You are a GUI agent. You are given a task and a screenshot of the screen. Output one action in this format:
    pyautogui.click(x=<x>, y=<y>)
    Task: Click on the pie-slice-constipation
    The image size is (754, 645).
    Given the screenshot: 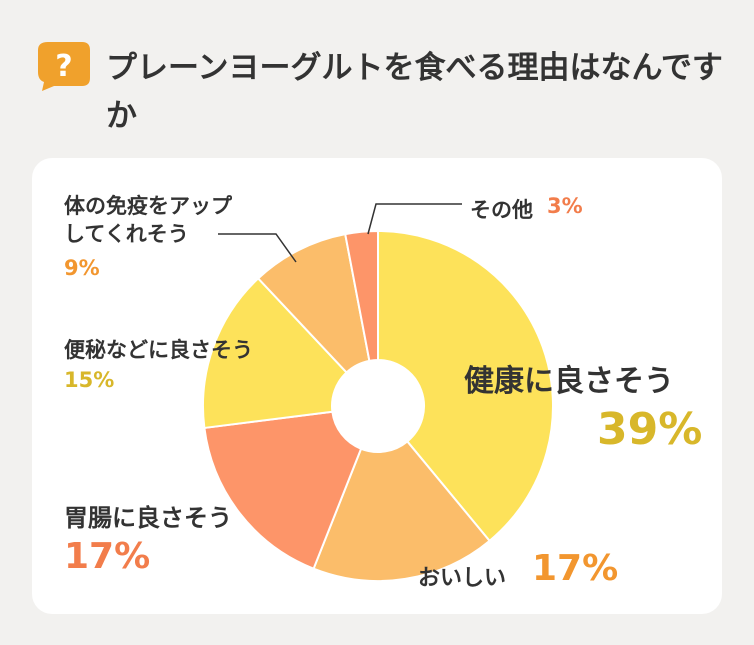 What is the action you would take?
    pyautogui.click(x=275, y=353)
    